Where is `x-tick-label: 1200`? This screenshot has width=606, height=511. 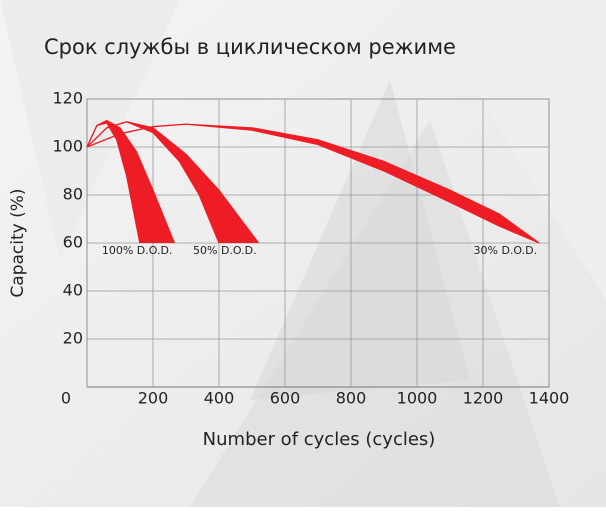 x-tick-label: 1200 is located at coordinates (483, 398).